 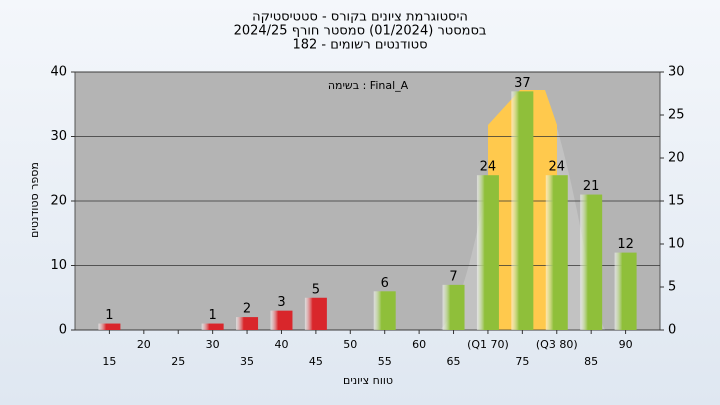 What do you see at coordinates (368, 380) in the screenshot?
I see `x-axis-label: טווח ציונים` at bounding box center [368, 380].